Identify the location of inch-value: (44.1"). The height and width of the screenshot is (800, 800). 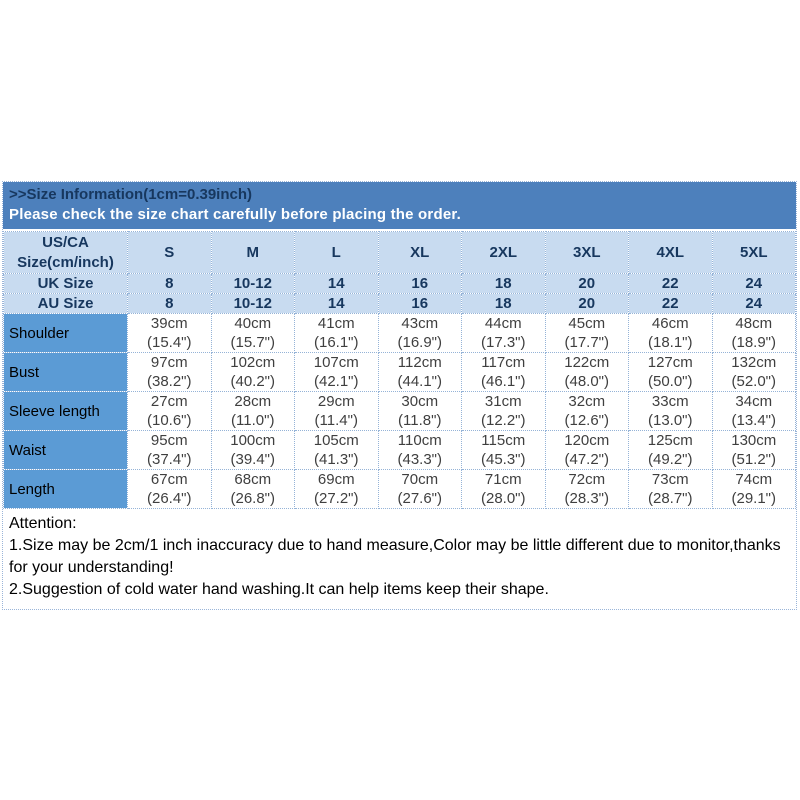
(419, 381).